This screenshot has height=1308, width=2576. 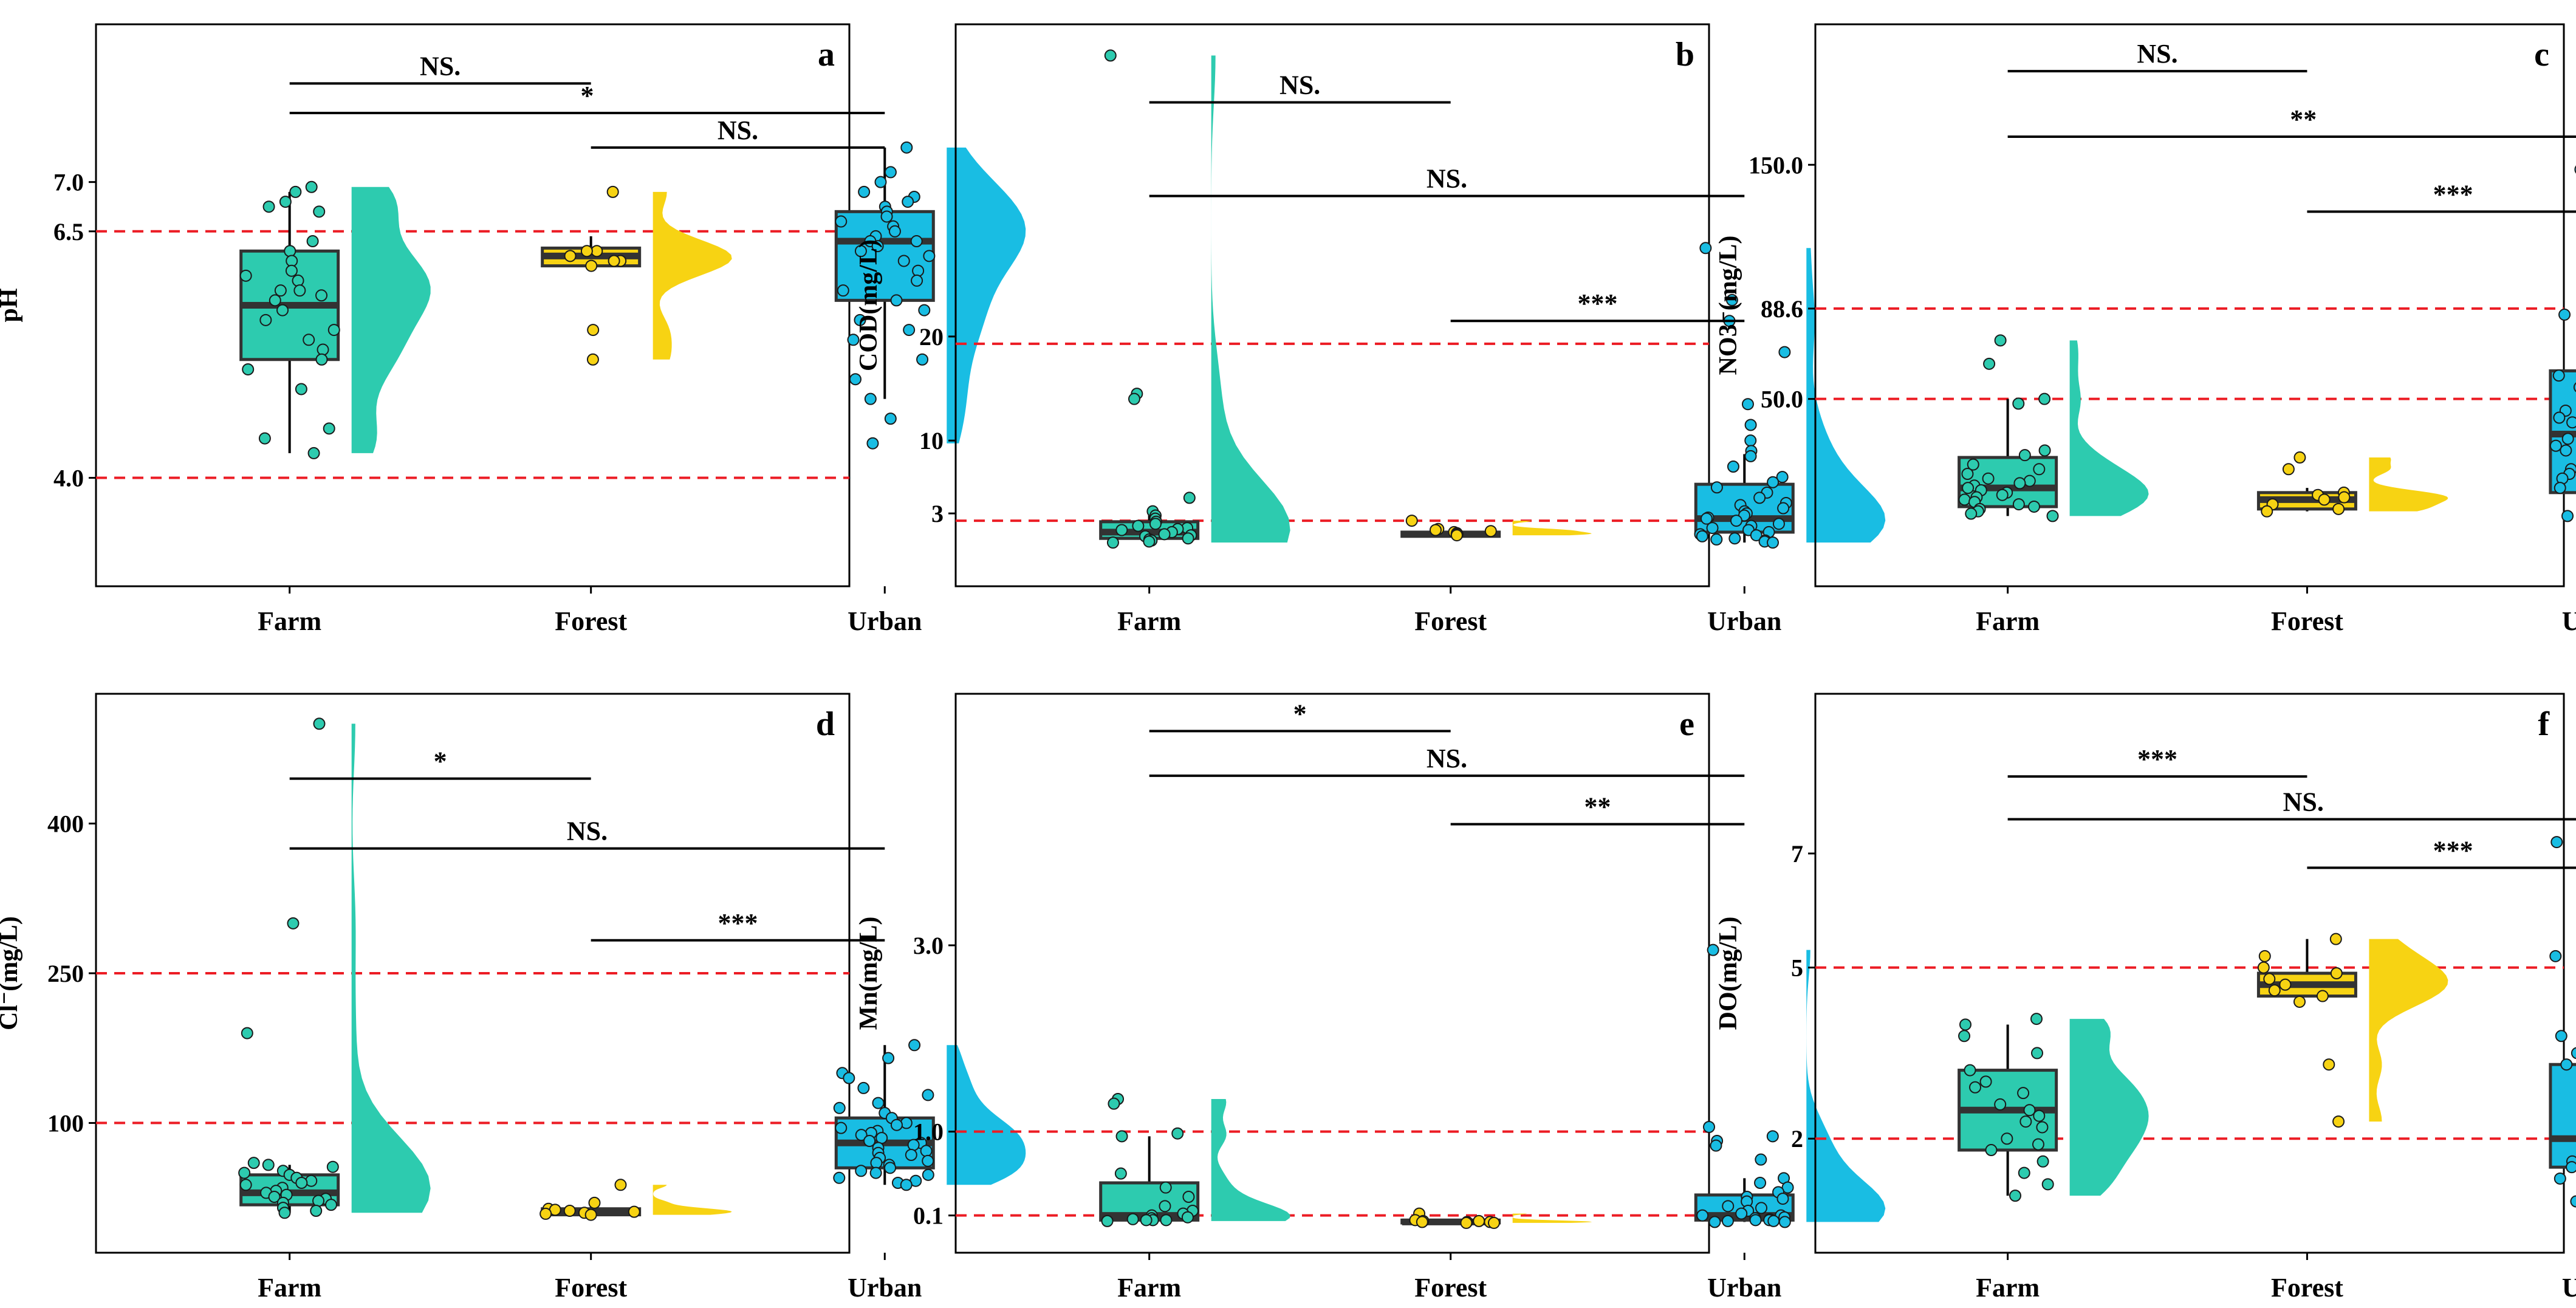 What do you see at coordinates (1686, 724) in the screenshot?
I see `panel-letter: e` at bounding box center [1686, 724].